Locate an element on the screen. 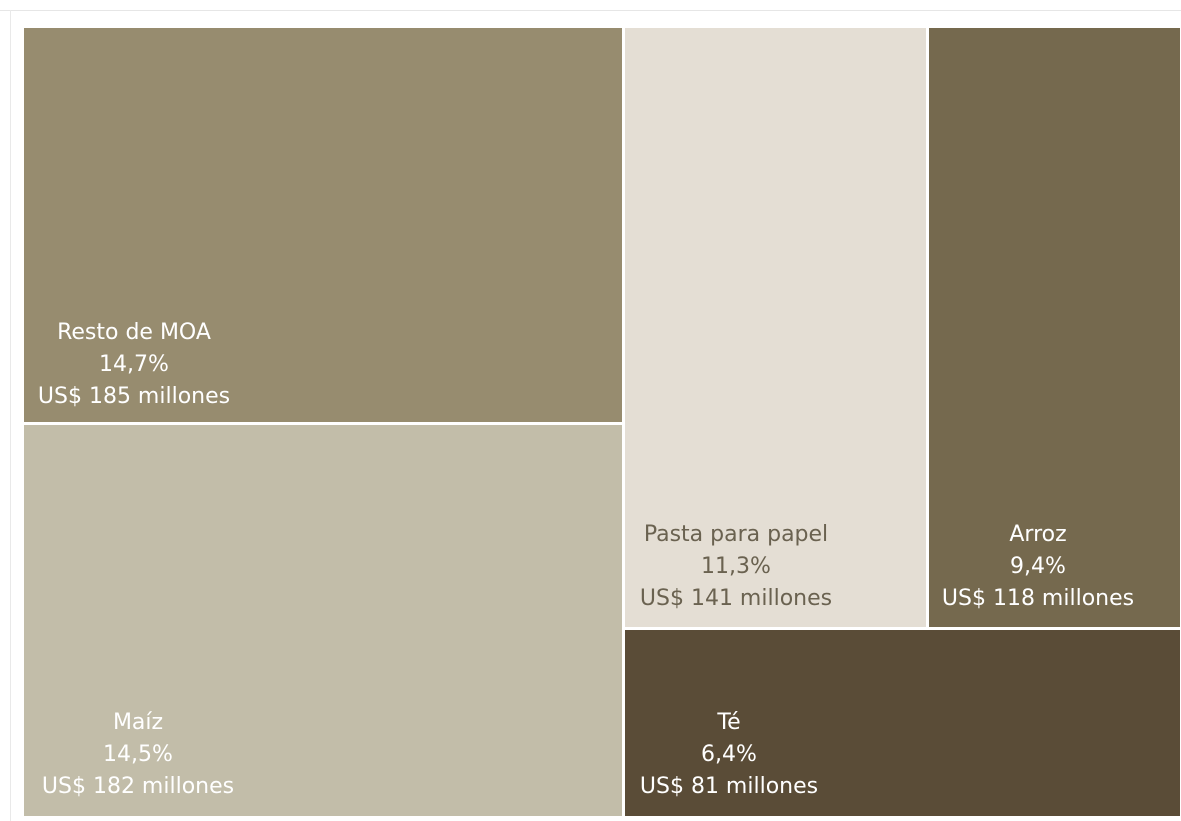 This screenshot has width=1181, height=821. tile-percent-label: 9,4% is located at coordinates (1038, 566).